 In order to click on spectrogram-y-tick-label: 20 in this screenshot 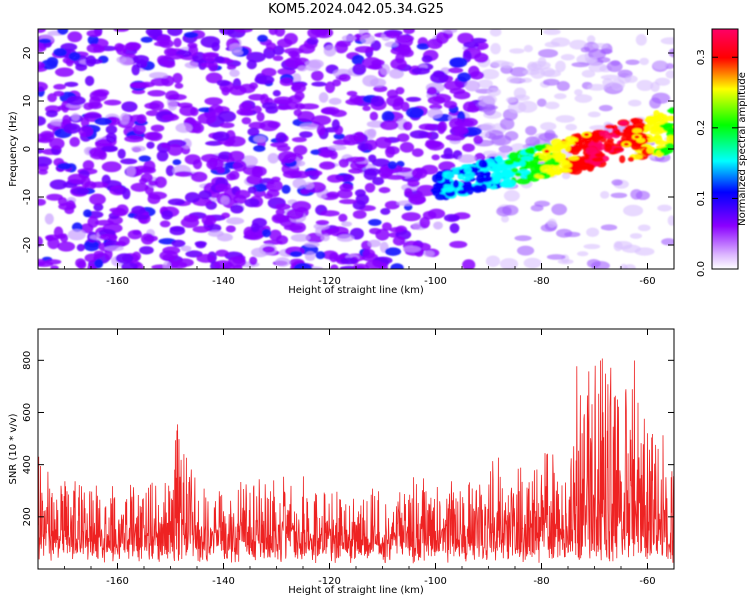, I will do `click(27, 53)`.